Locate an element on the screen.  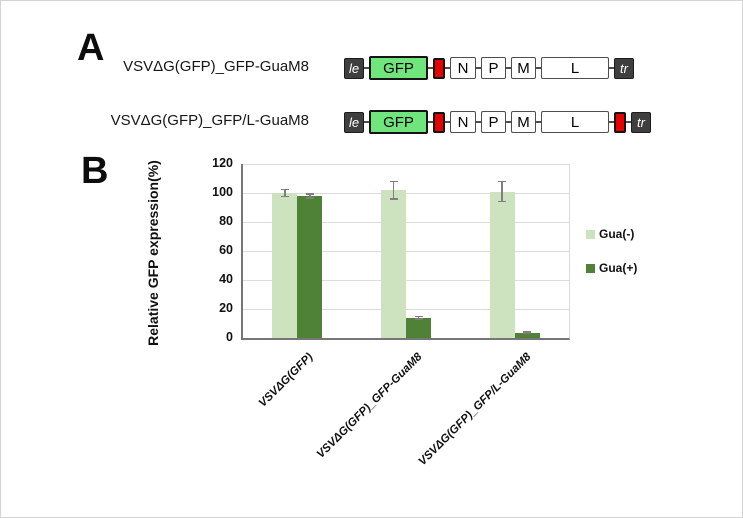
construct-name-2: VSVΔG(GFP)_GFP/L-GuaM8 is located at coordinates (209, 120).